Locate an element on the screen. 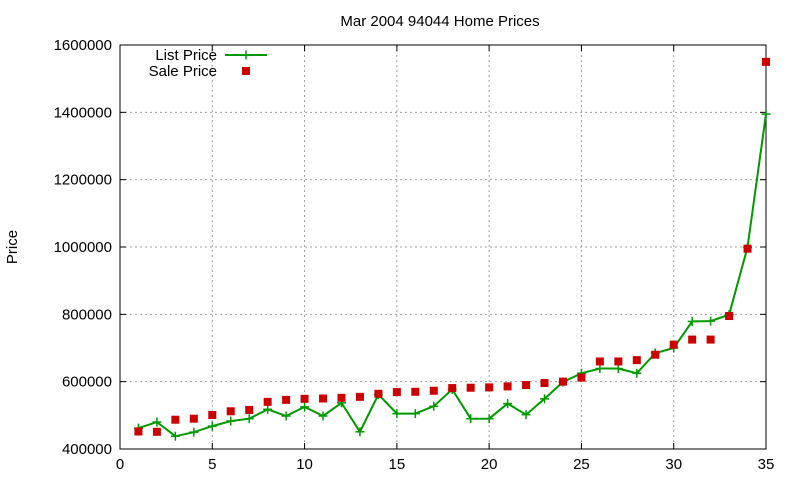  x-tick-label: 5 is located at coordinates (212, 464).